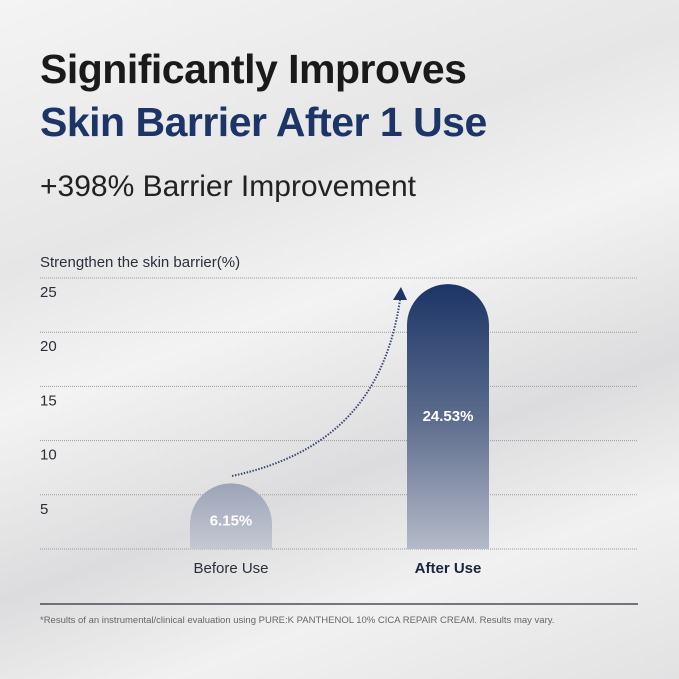  I want to click on y-axis-label: Strengthen the skin barrier(%), so click(140, 262).